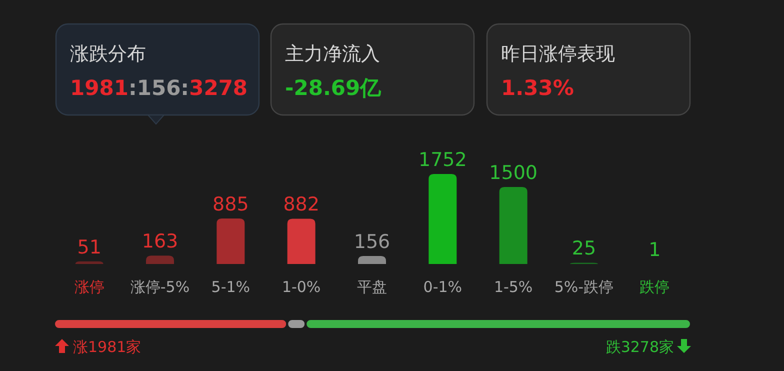  I want to click on x-tick-label: 涨停, so click(89, 287).